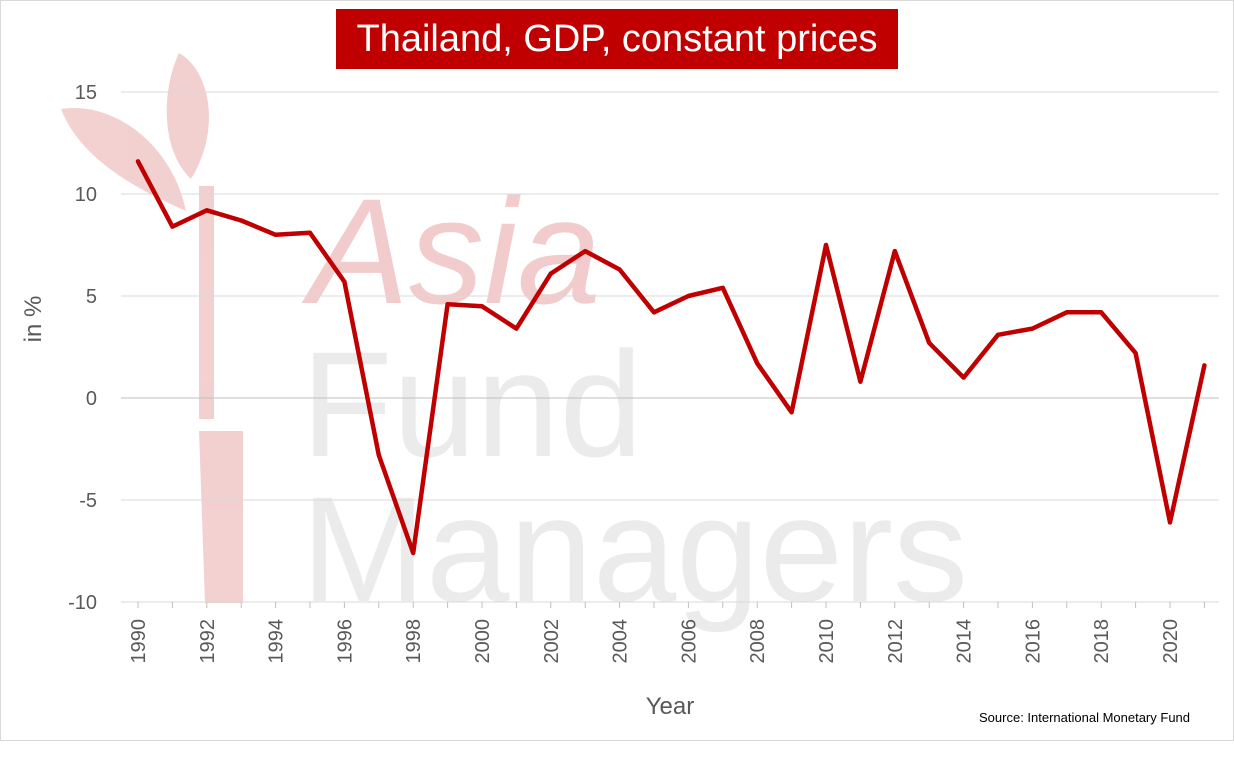  What do you see at coordinates (152, 328) in the screenshot?
I see `asia-fund-managers-logo` at bounding box center [152, 328].